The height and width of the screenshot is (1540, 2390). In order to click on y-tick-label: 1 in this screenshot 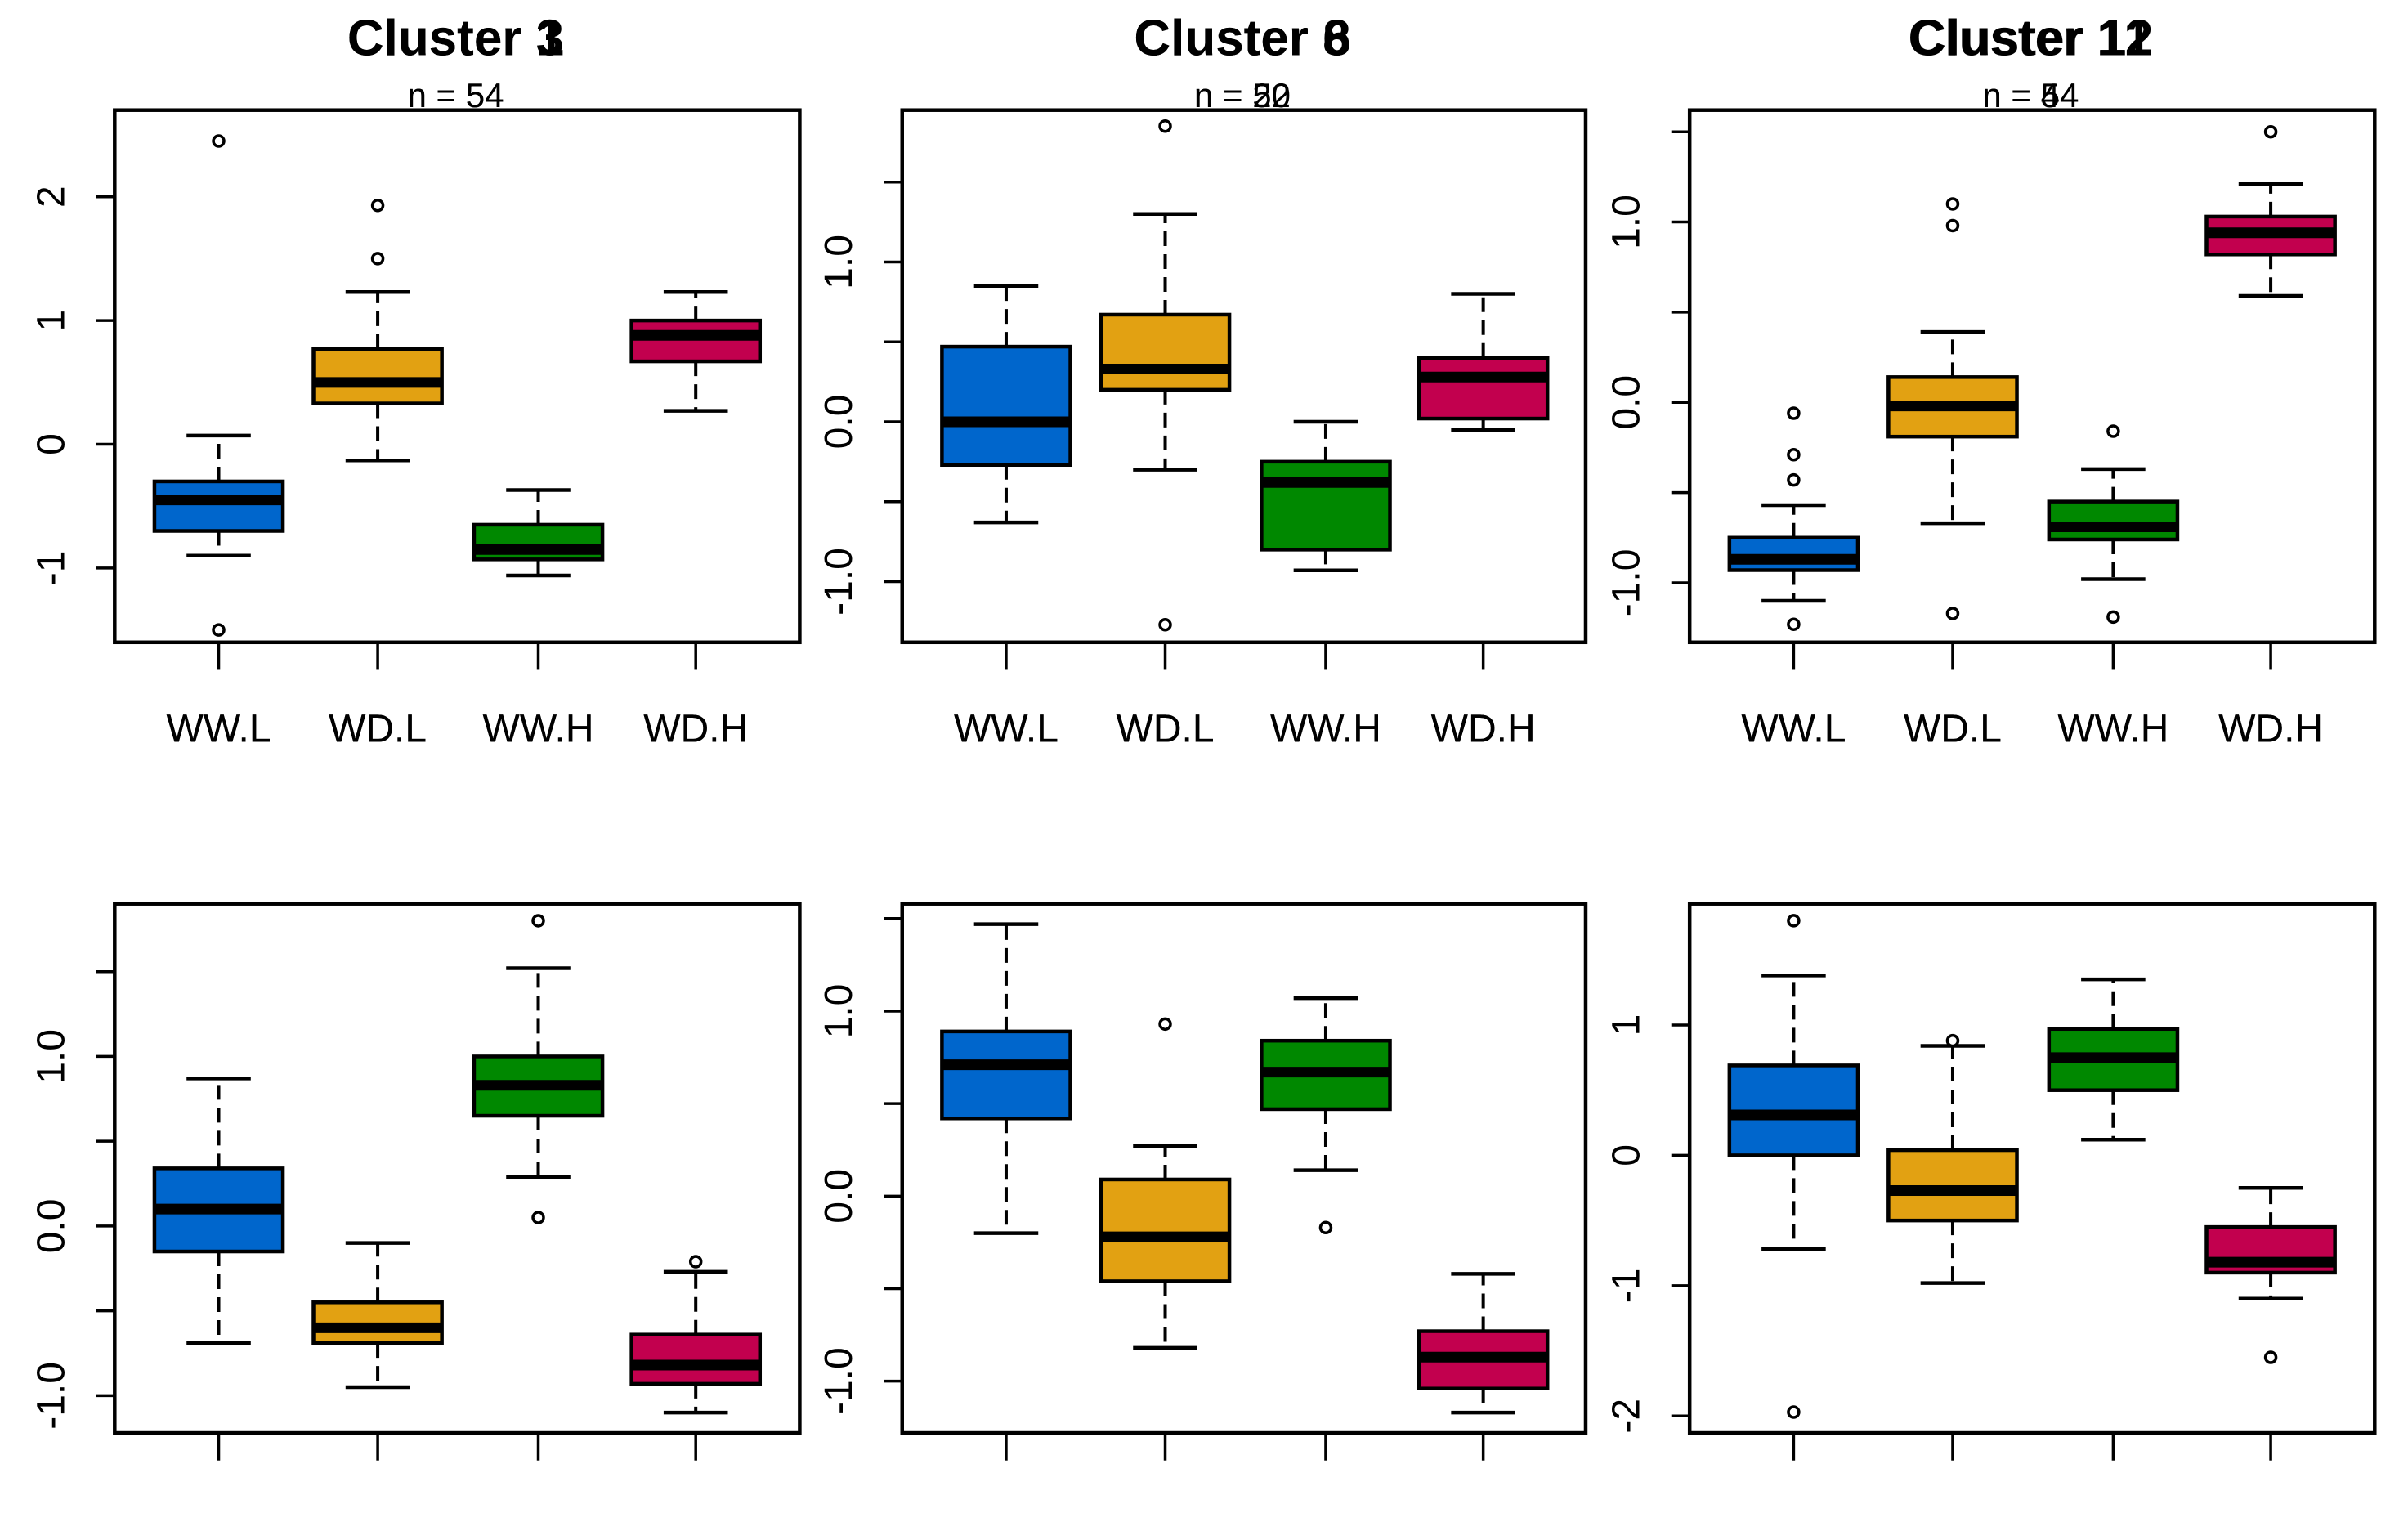, I will do `click(52, 321)`.